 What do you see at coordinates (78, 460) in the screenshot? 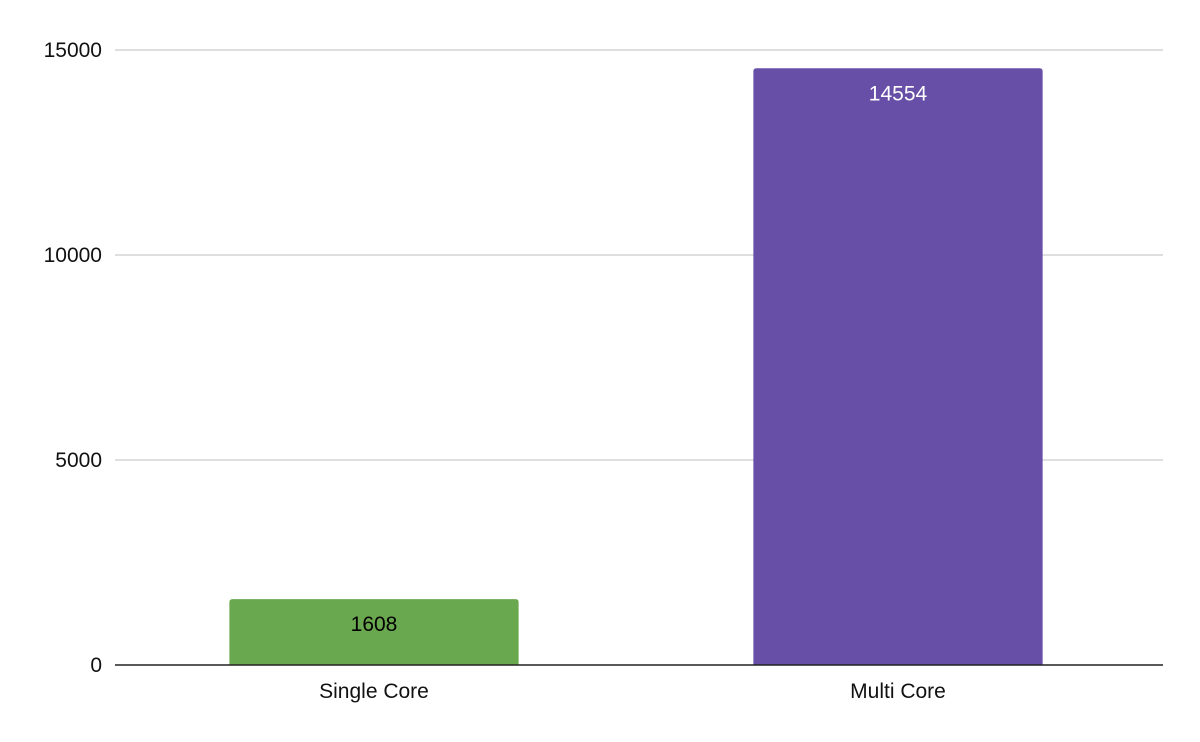
I see `y-tick-label: 5000` at bounding box center [78, 460].